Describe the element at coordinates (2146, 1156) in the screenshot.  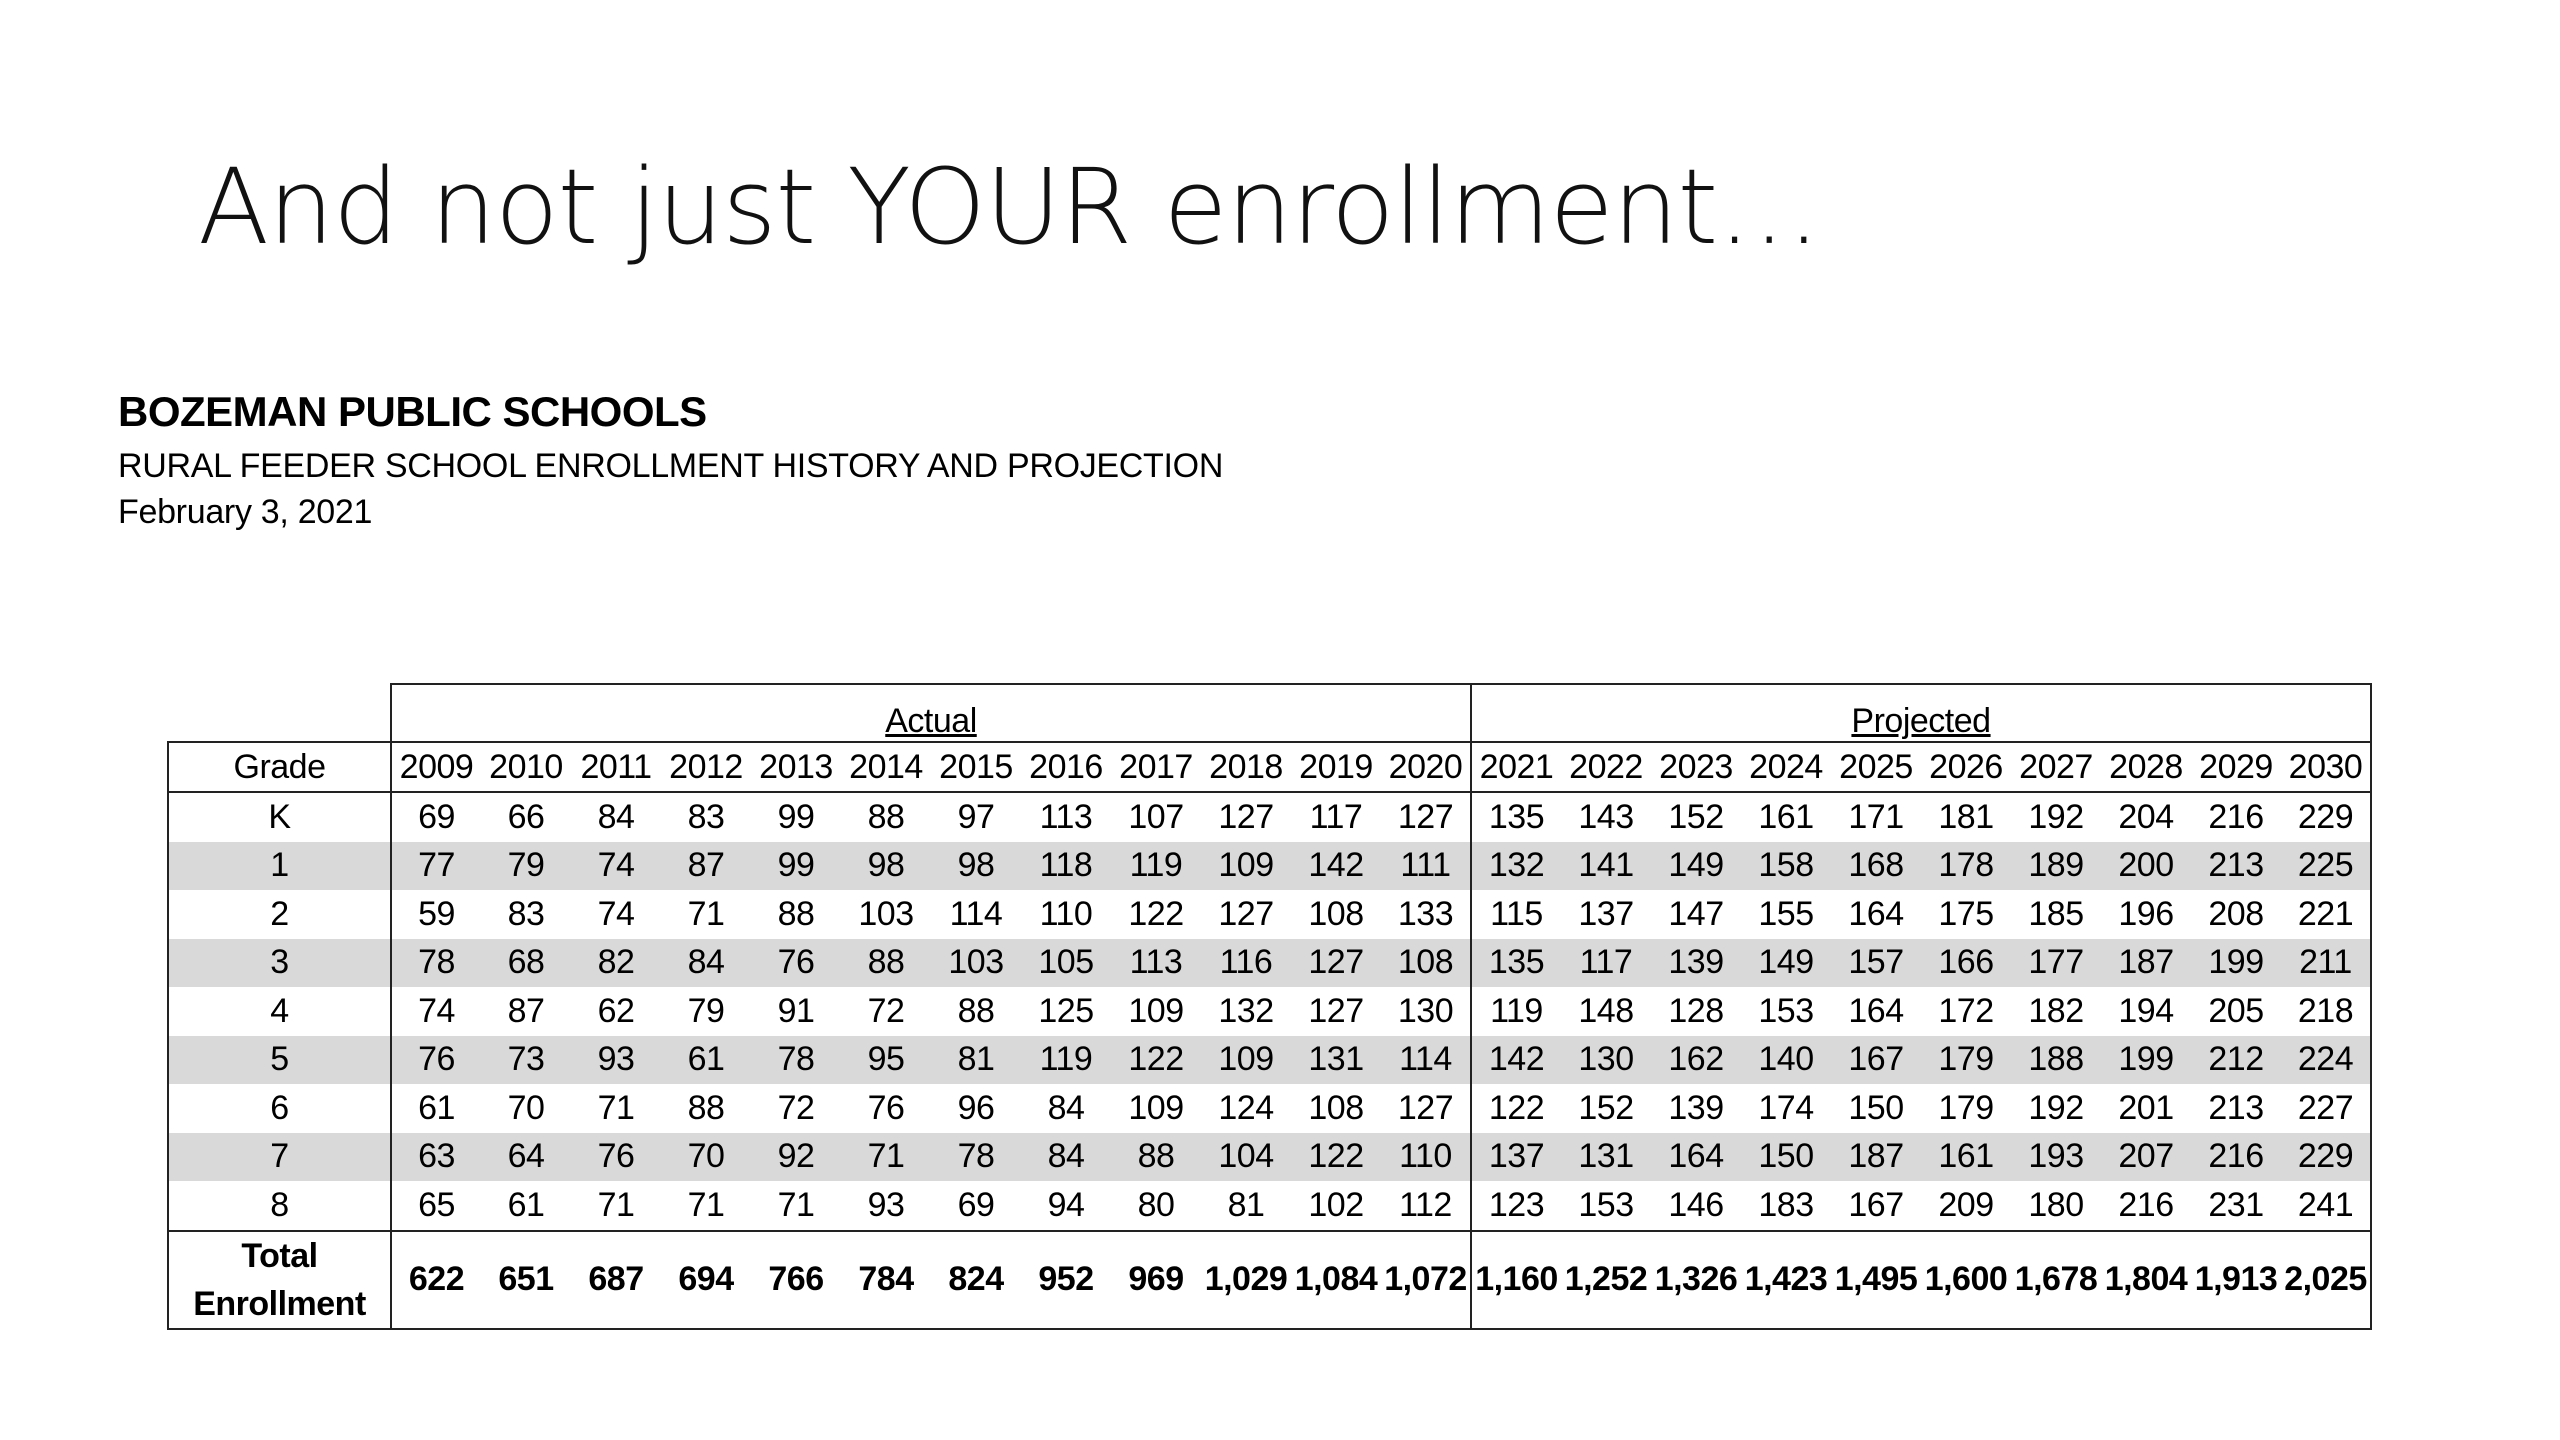
I see `value-cell: 207` at that location.